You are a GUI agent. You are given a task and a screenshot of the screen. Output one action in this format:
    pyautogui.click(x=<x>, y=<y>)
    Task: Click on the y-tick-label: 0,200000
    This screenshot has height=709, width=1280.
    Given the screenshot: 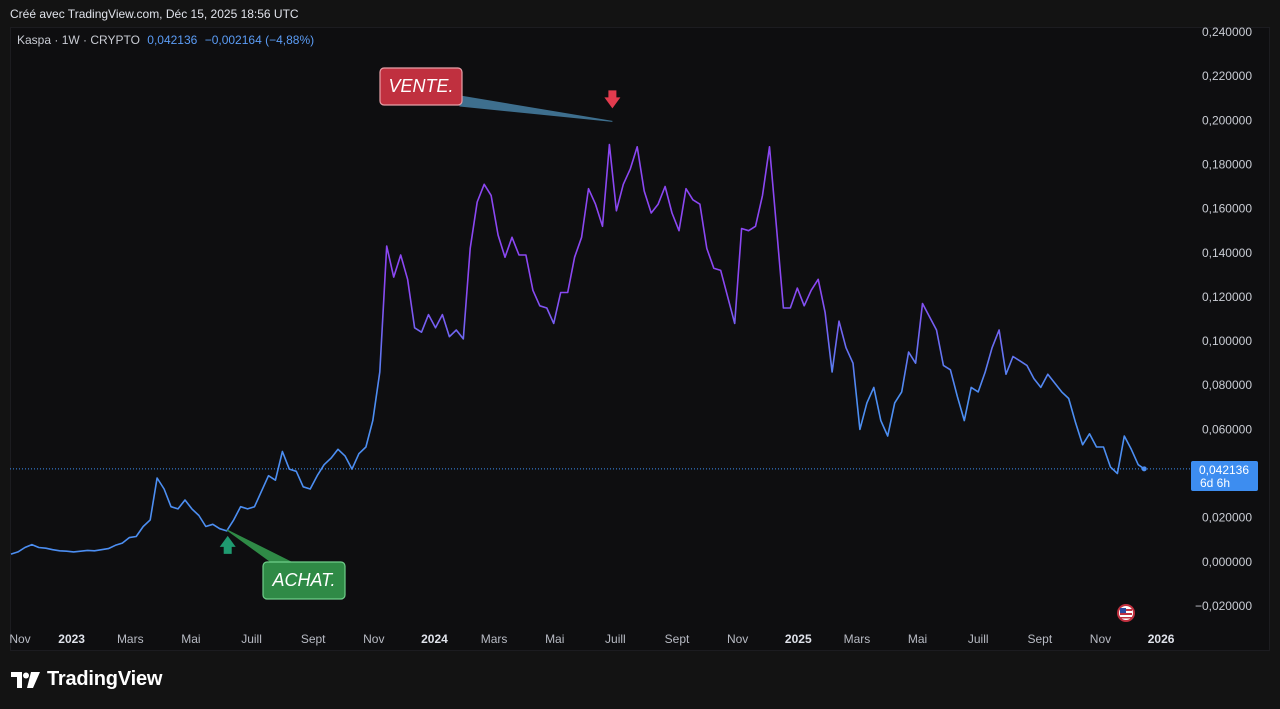 What is the action you would take?
    pyautogui.click(x=1227, y=120)
    